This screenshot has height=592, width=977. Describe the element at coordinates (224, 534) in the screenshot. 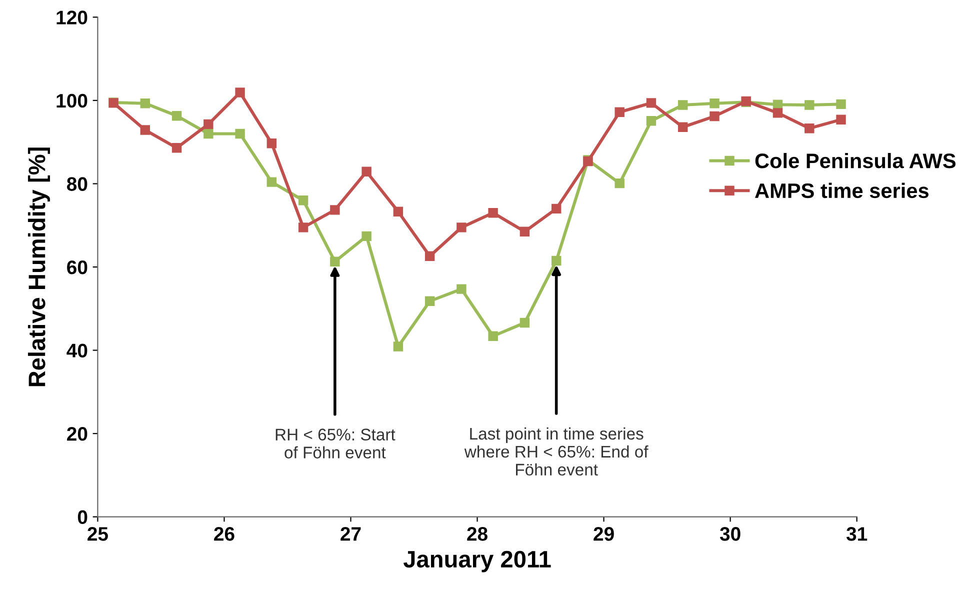

I see `x-tick-label: 26` at that location.